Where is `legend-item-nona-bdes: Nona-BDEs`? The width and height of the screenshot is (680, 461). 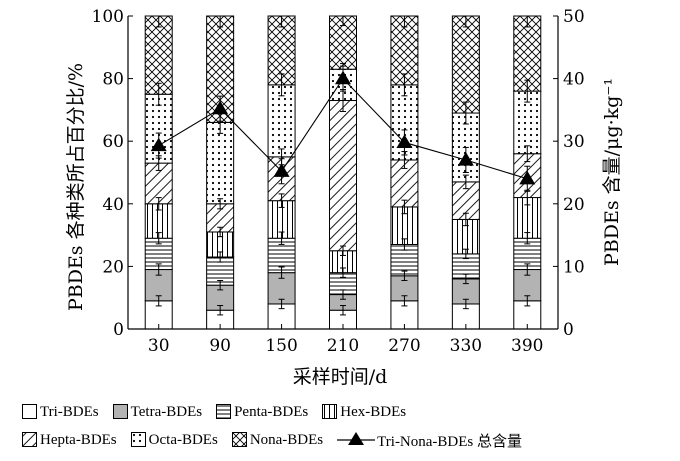
legend-item-nona-bdes: Nona-BDEs is located at coordinates (277, 440).